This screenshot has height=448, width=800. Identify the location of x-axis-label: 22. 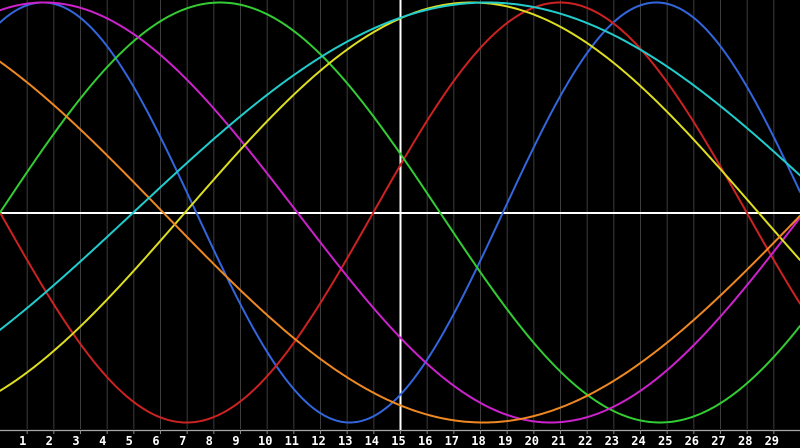
(585, 441).